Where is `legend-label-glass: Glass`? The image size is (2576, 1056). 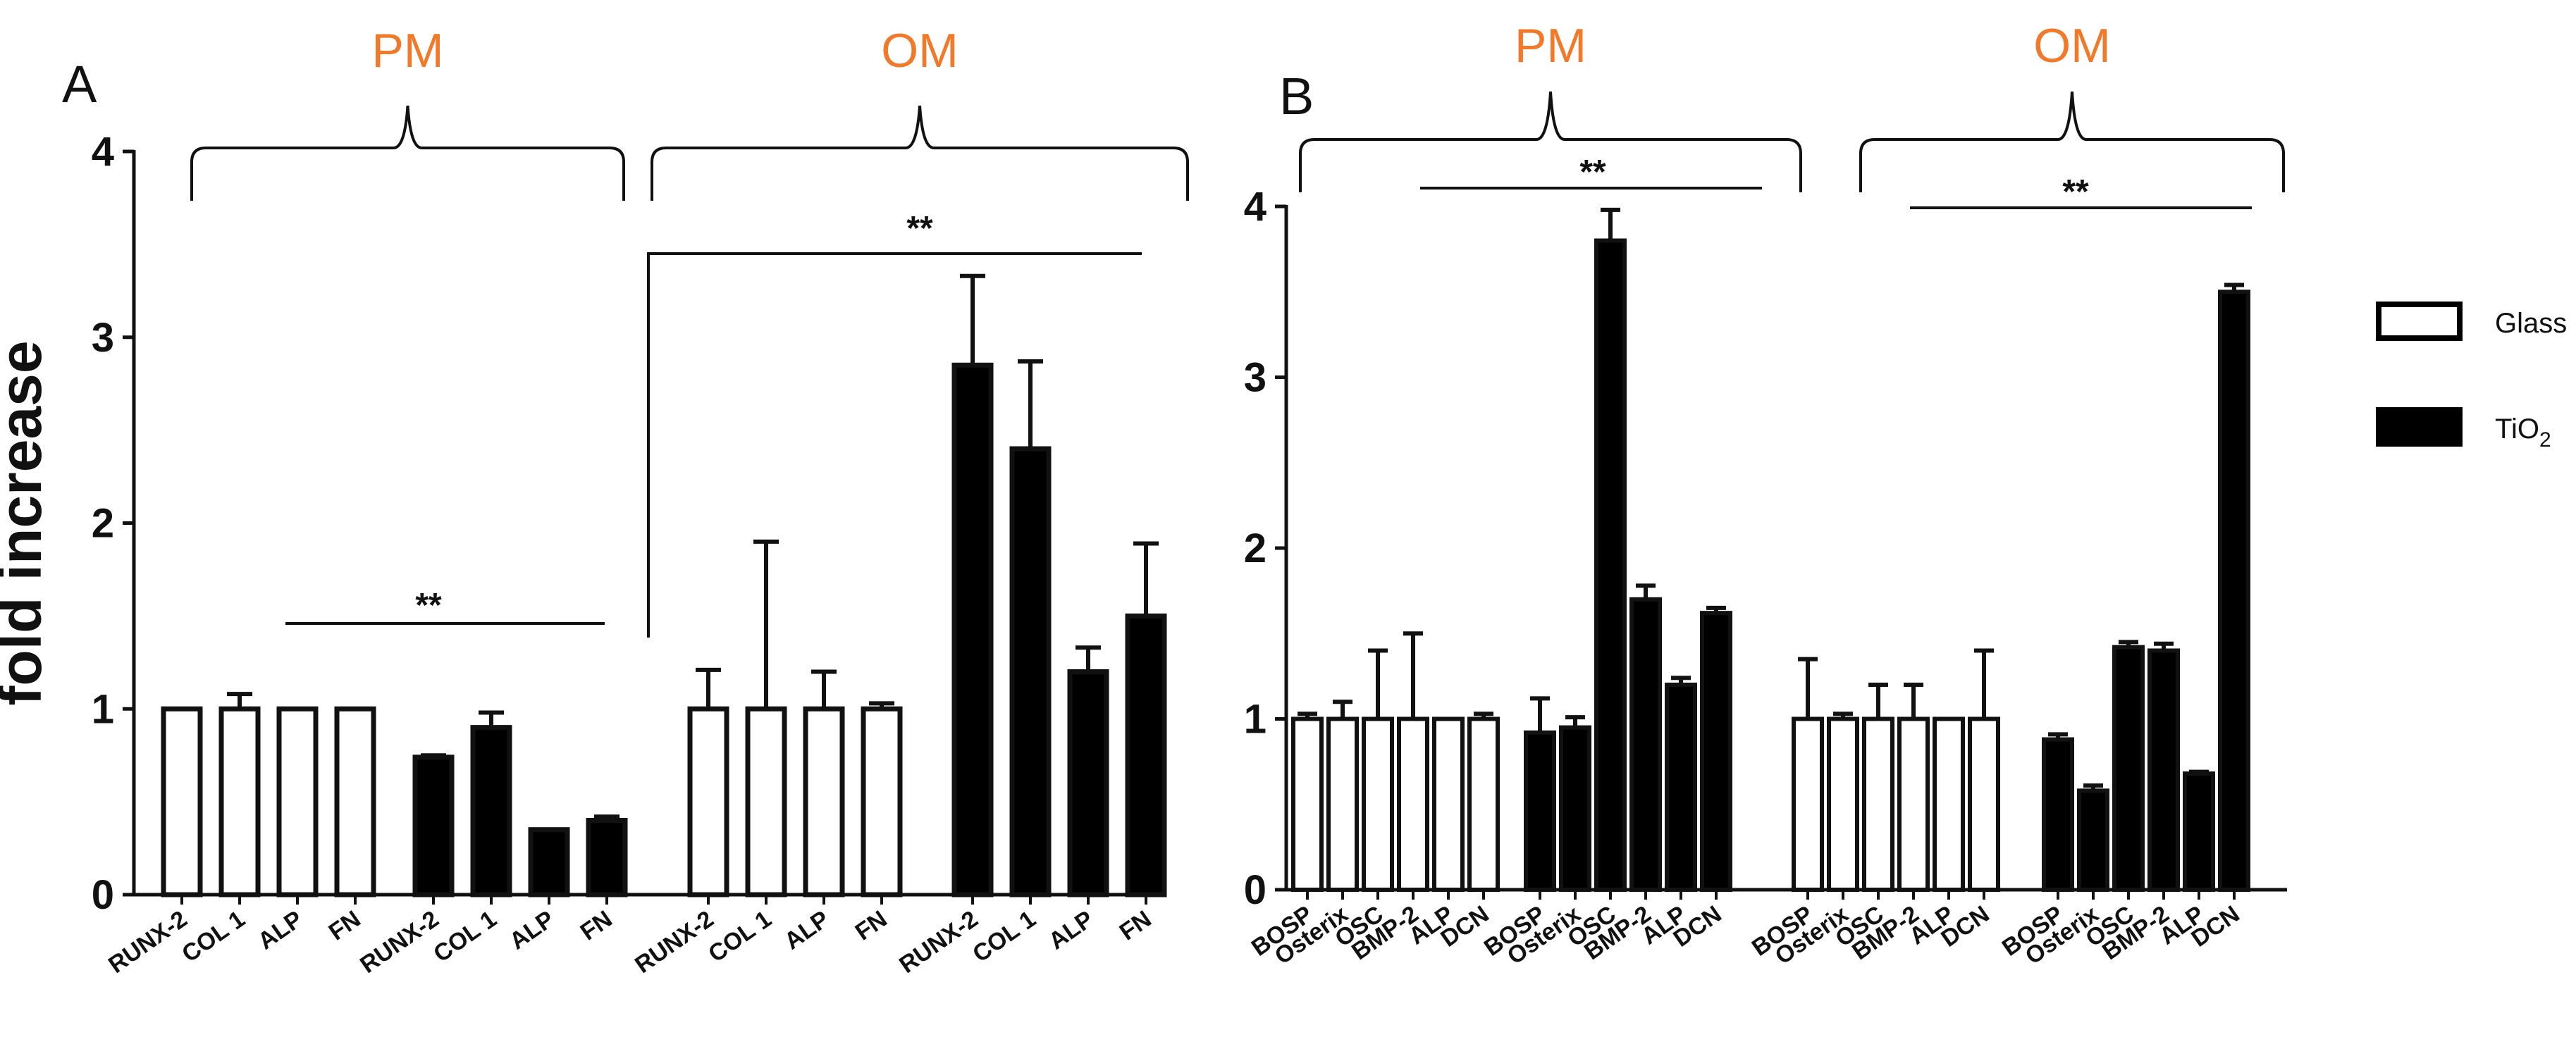
legend-label-glass: Glass is located at coordinates (2531, 323).